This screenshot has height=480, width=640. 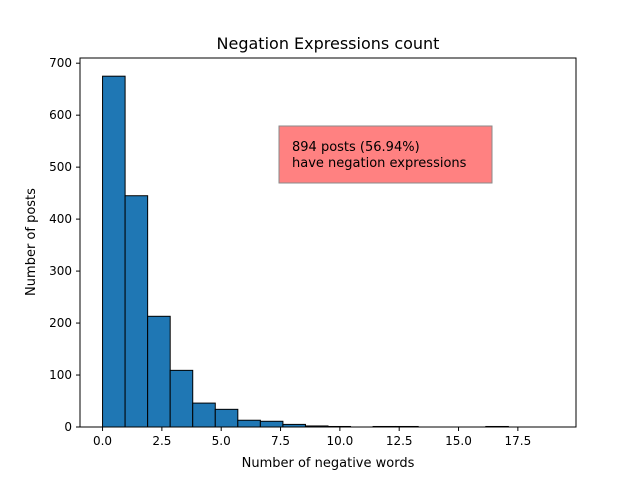 What do you see at coordinates (356, 147) in the screenshot?
I see `annotation-line-1: 894 posts (56.94%)` at bounding box center [356, 147].